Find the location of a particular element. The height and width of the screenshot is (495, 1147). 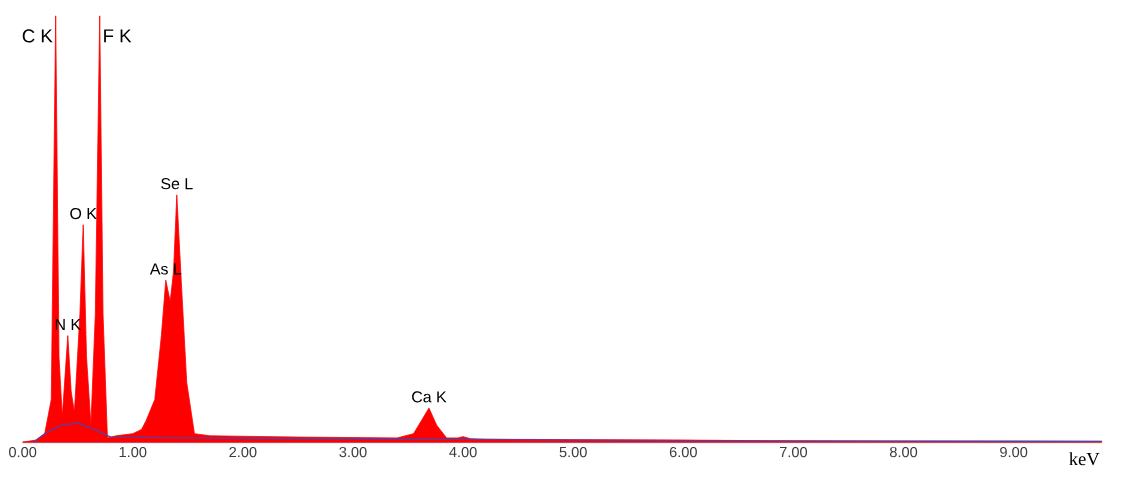

x-tick-label: 6.00 is located at coordinates (683, 452).